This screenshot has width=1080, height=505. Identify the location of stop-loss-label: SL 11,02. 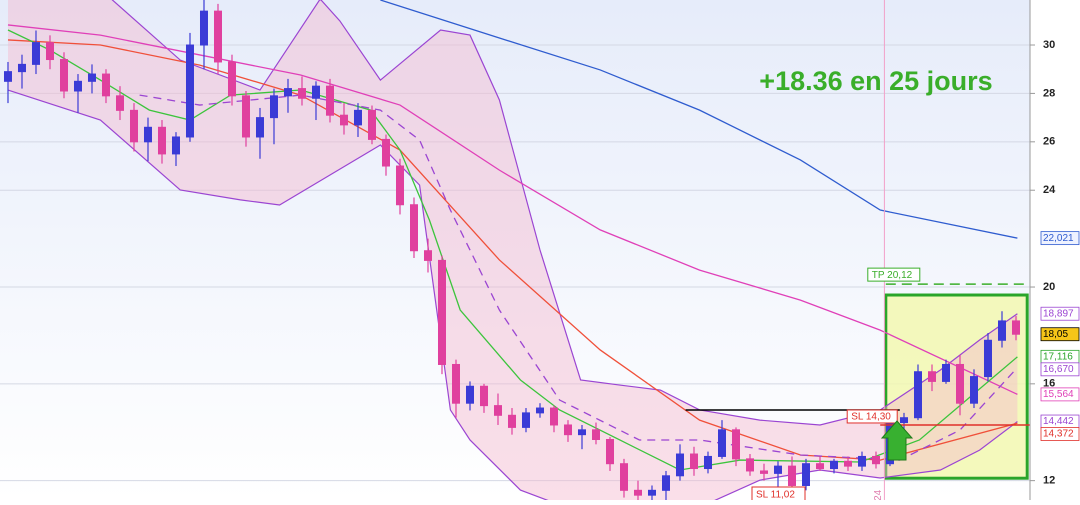
(775, 495).